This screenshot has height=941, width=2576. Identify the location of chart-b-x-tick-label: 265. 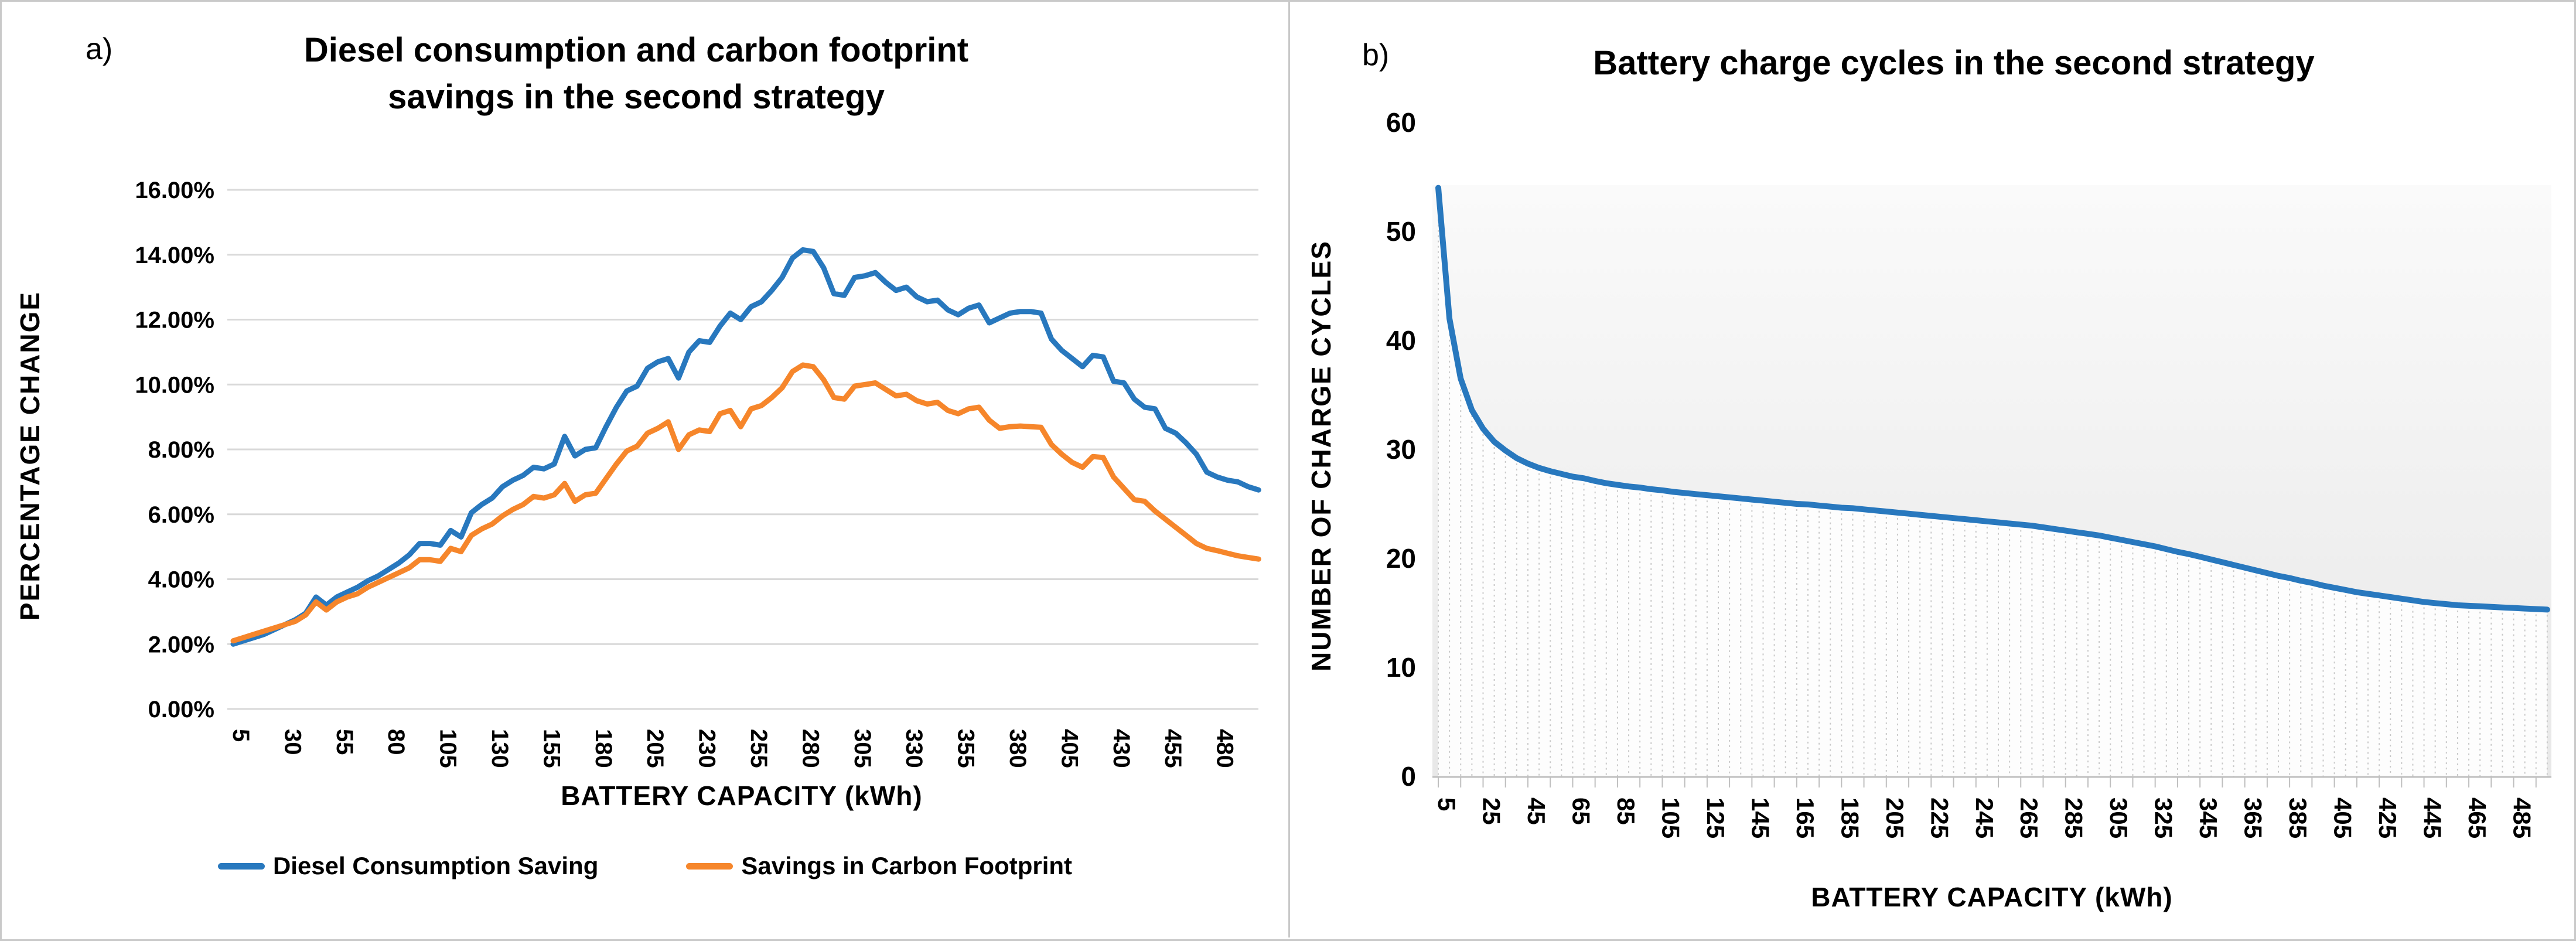
(2029, 817).